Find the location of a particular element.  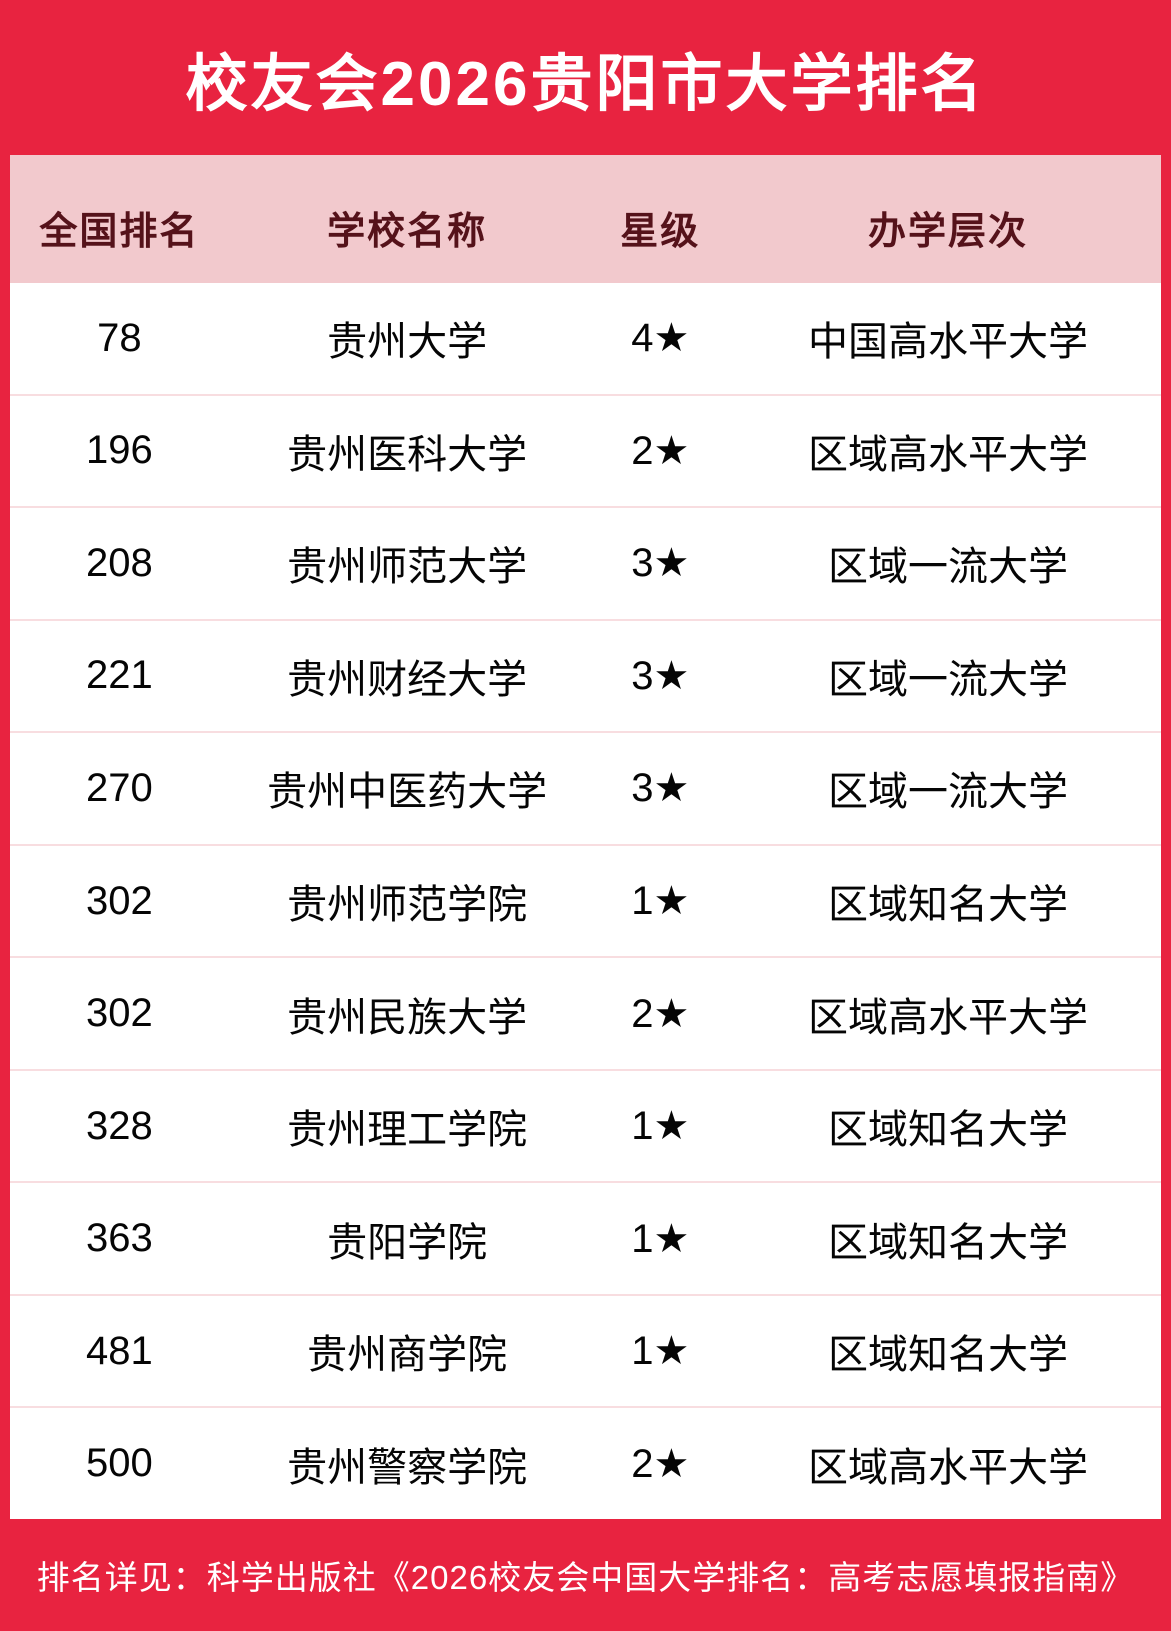

rank-cell: 328 is located at coordinates (119, 1125).